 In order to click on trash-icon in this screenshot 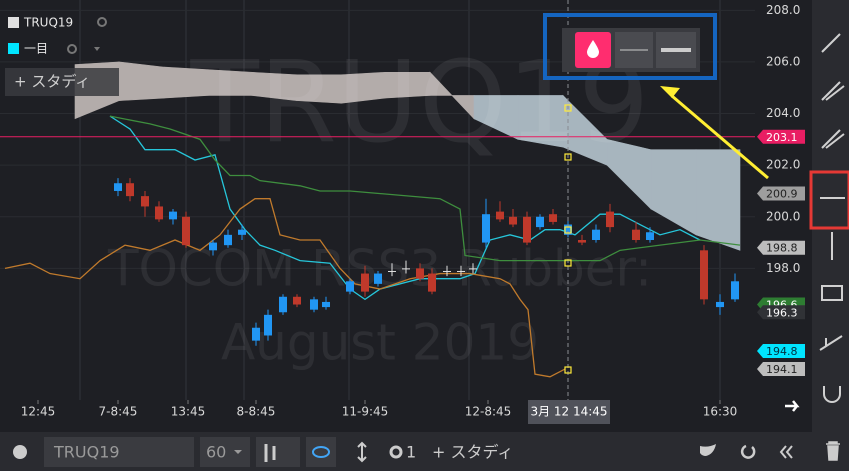, I will do `click(833, 451)`.